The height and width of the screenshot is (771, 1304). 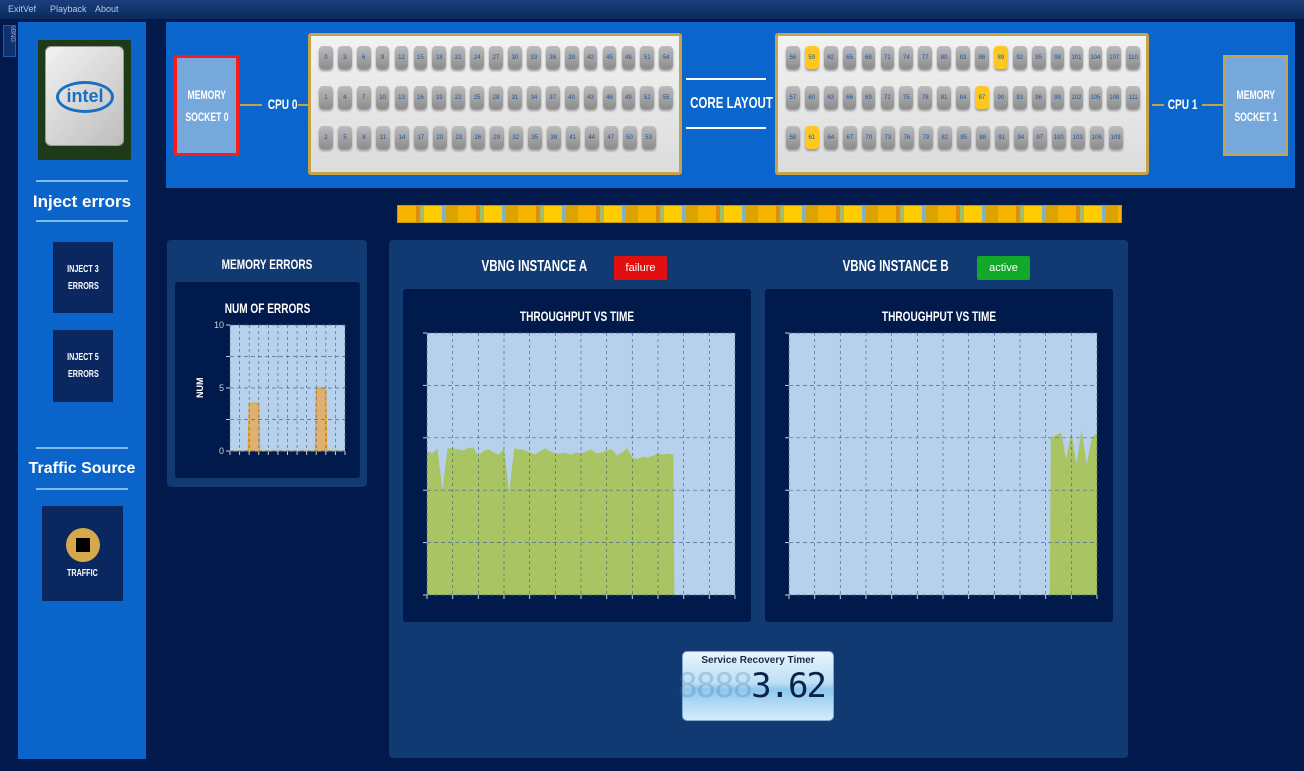 What do you see at coordinates (1020, 137) in the screenshot?
I see `core-94: 94` at bounding box center [1020, 137].